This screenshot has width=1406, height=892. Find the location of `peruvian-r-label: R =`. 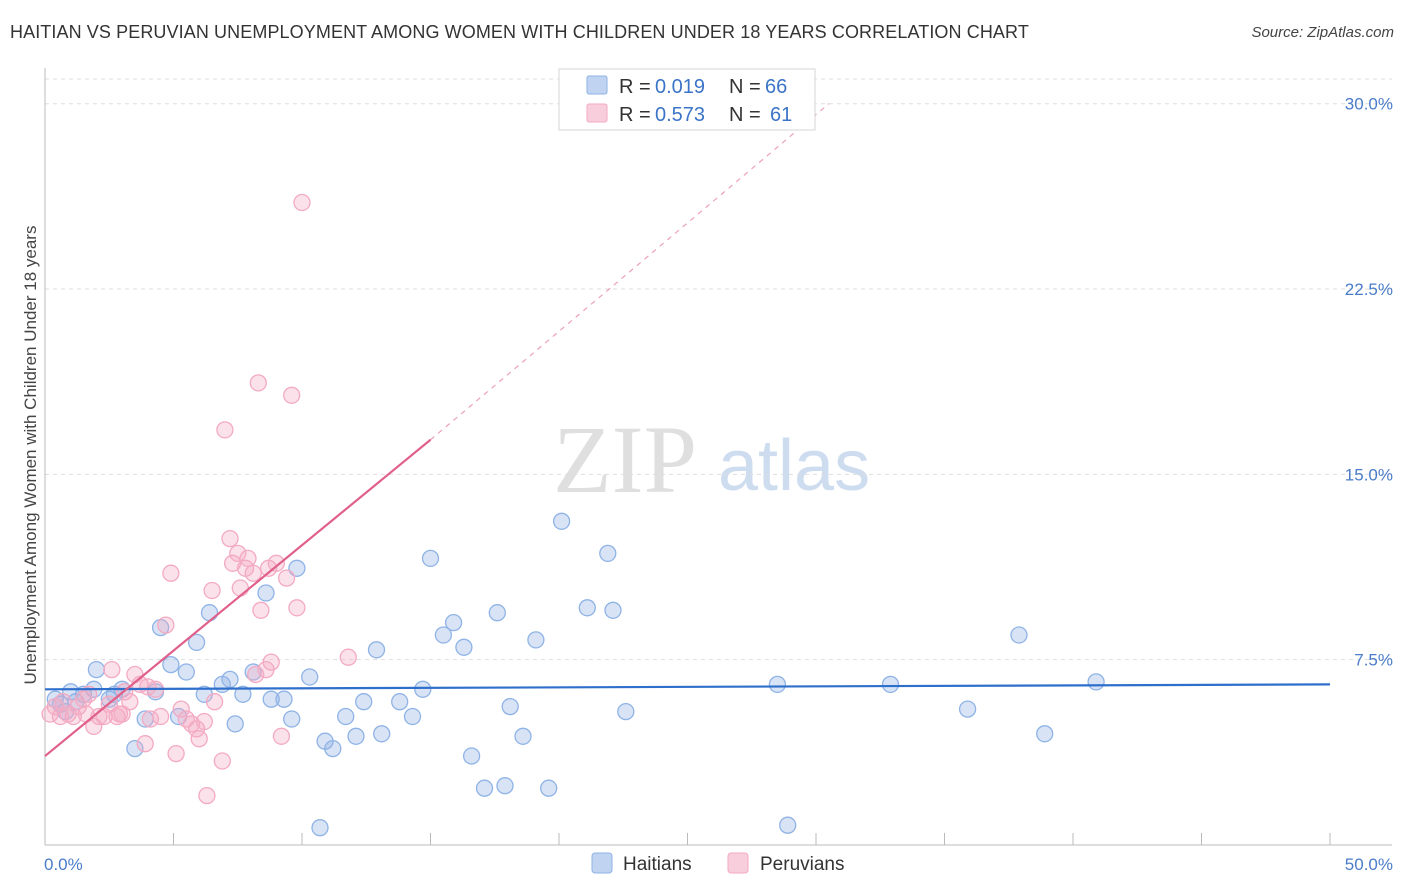

peruvian-r-label: R = is located at coordinates (635, 115).